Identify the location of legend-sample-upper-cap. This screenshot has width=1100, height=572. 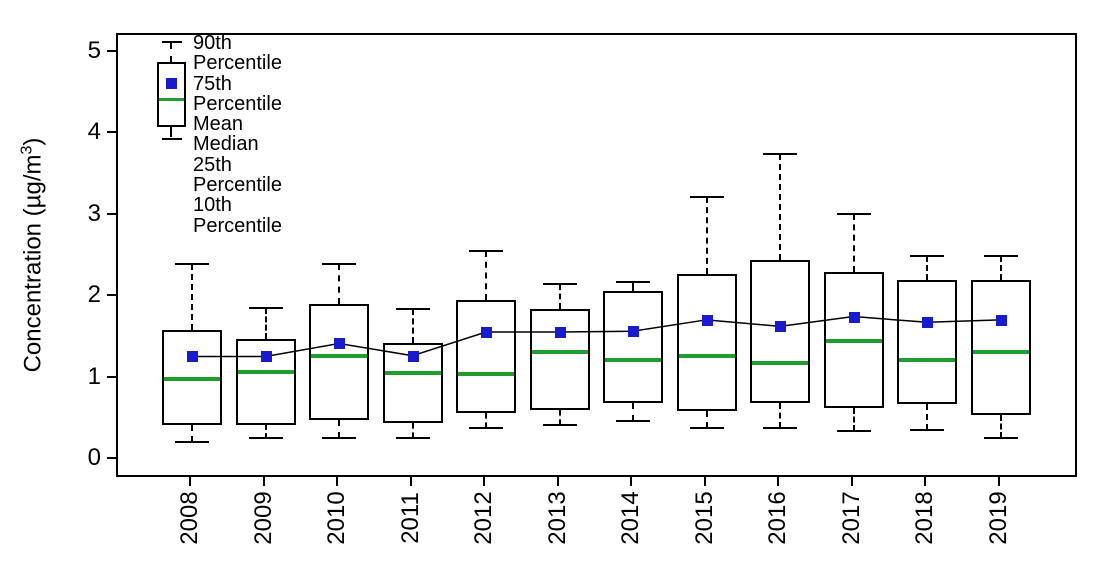
(172, 42).